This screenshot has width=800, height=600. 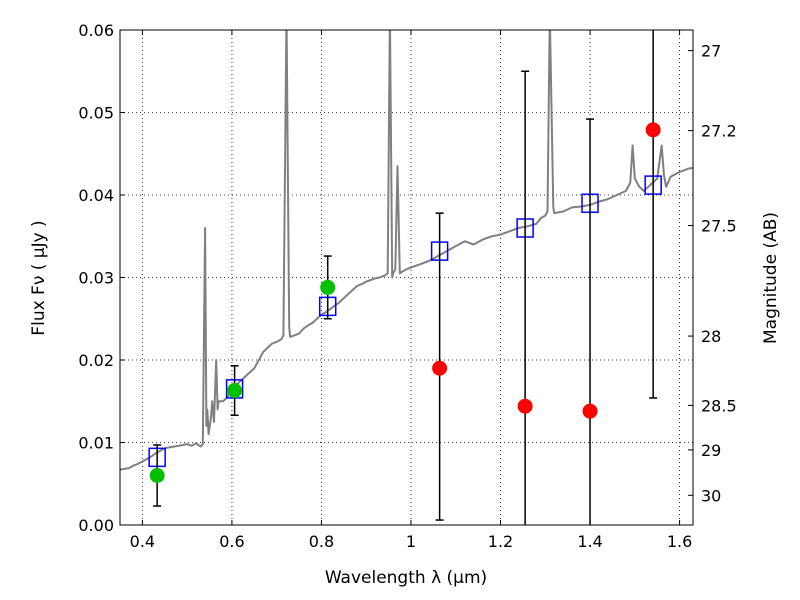 I want to click on y-tick-label: 0.06, so click(x=96, y=30).